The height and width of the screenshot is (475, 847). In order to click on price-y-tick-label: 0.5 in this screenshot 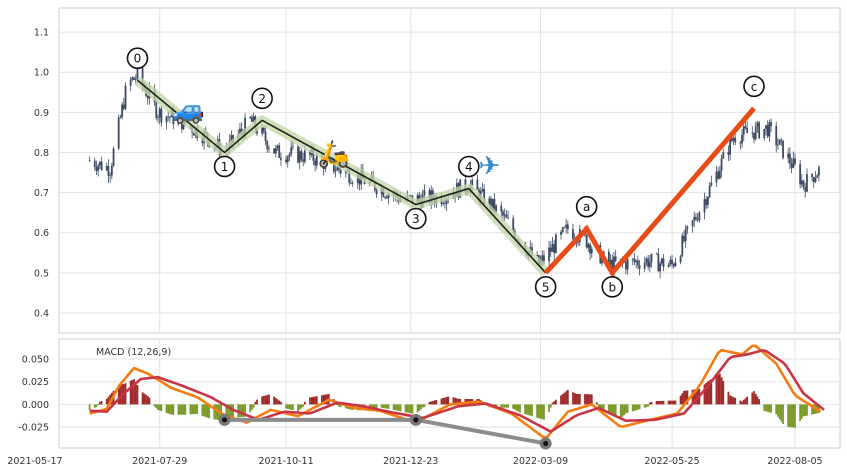, I will do `click(41, 273)`.